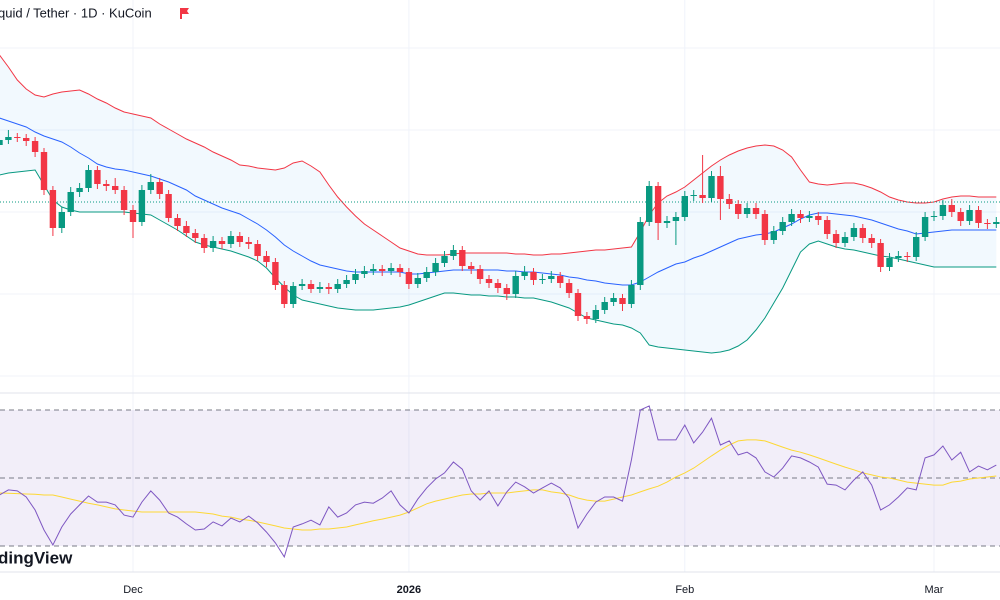 Image resolution: width=1000 pixels, height=600 pixels. What do you see at coordinates (76, 12) in the screenshot?
I see `chart-title: quid / Tether · 1D · KuCoin` at bounding box center [76, 12].